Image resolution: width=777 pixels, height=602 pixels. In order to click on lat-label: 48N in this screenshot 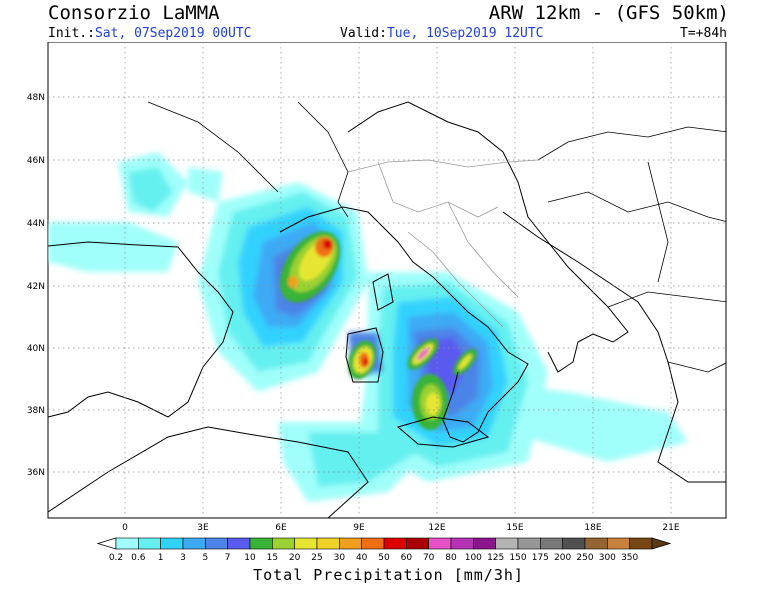, I will do `click(36, 98)`.